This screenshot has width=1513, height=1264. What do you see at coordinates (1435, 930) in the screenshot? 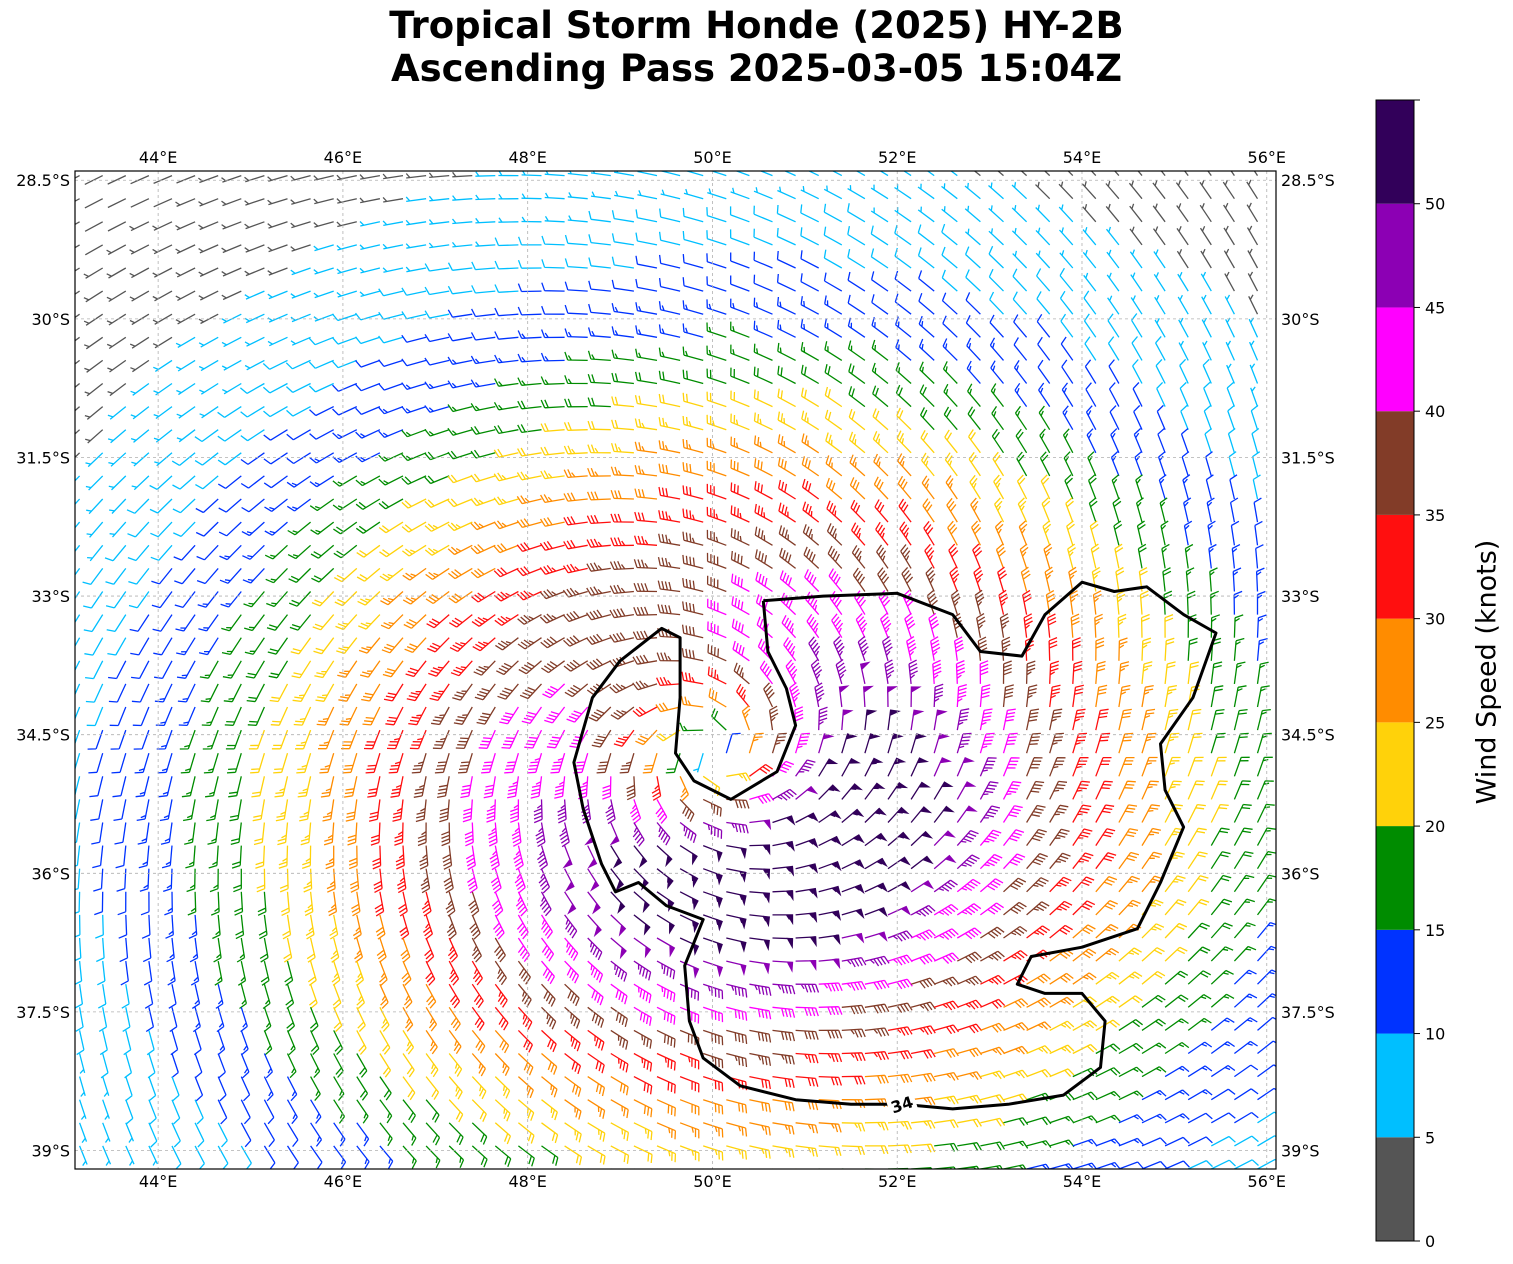
I see `colorbar-tick-label: 15` at bounding box center [1435, 930].